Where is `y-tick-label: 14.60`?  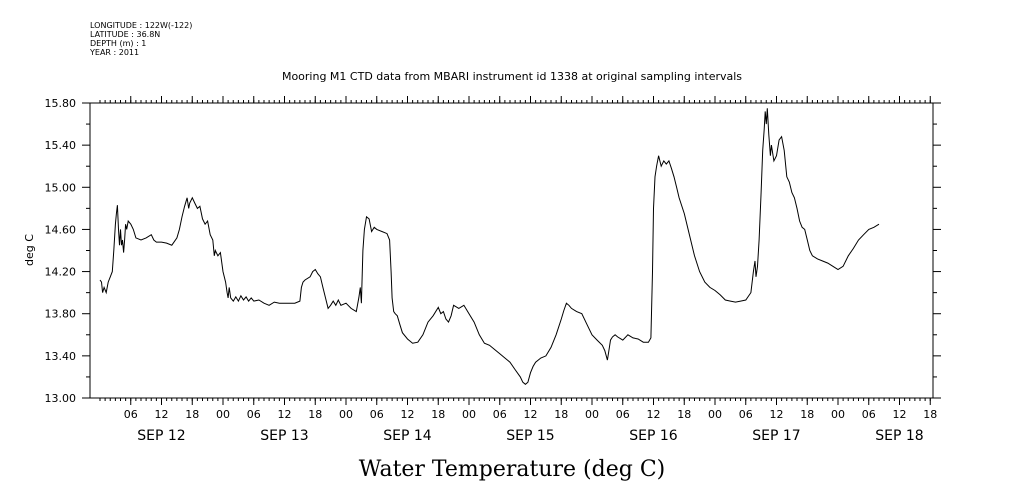 y-tick-label: 14.60 is located at coordinates (61, 229).